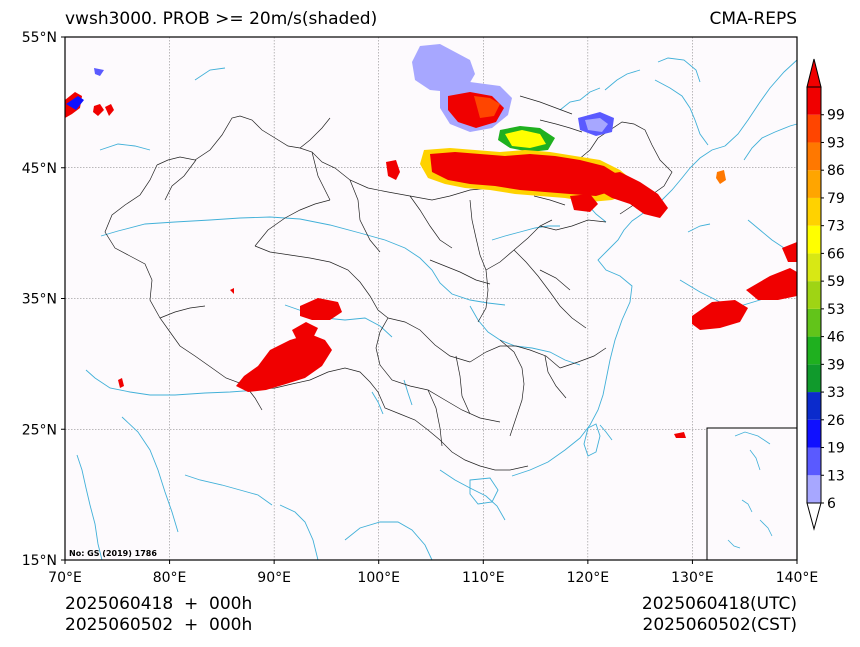  Describe the element at coordinates (836, 421) in the screenshot. I see `colorbar-label: 26` at that location.